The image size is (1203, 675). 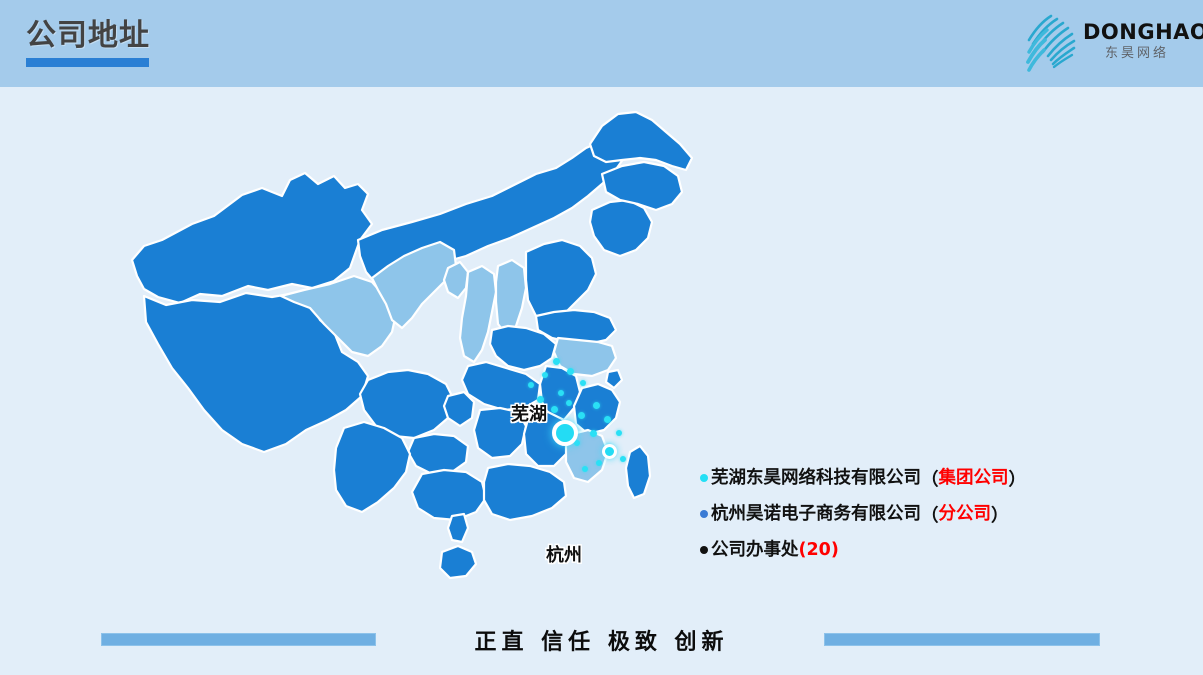 What do you see at coordinates (818, 550) in the screenshot?
I see `legend-item-tag: 20` at bounding box center [818, 550].